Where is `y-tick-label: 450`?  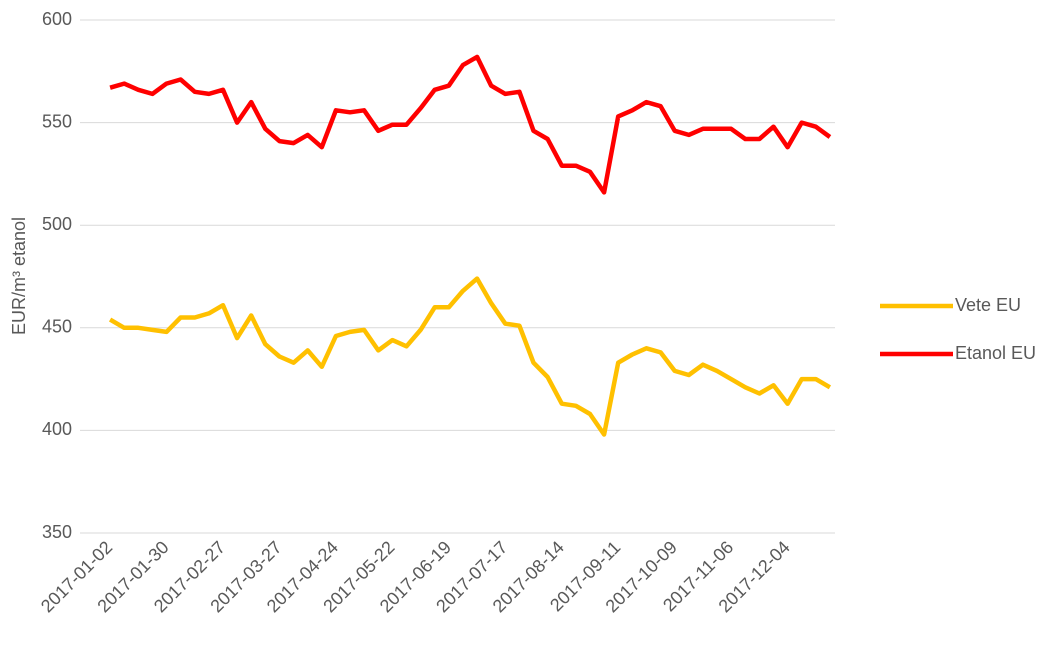
y-tick-label: 450 is located at coordinates (57, 327).